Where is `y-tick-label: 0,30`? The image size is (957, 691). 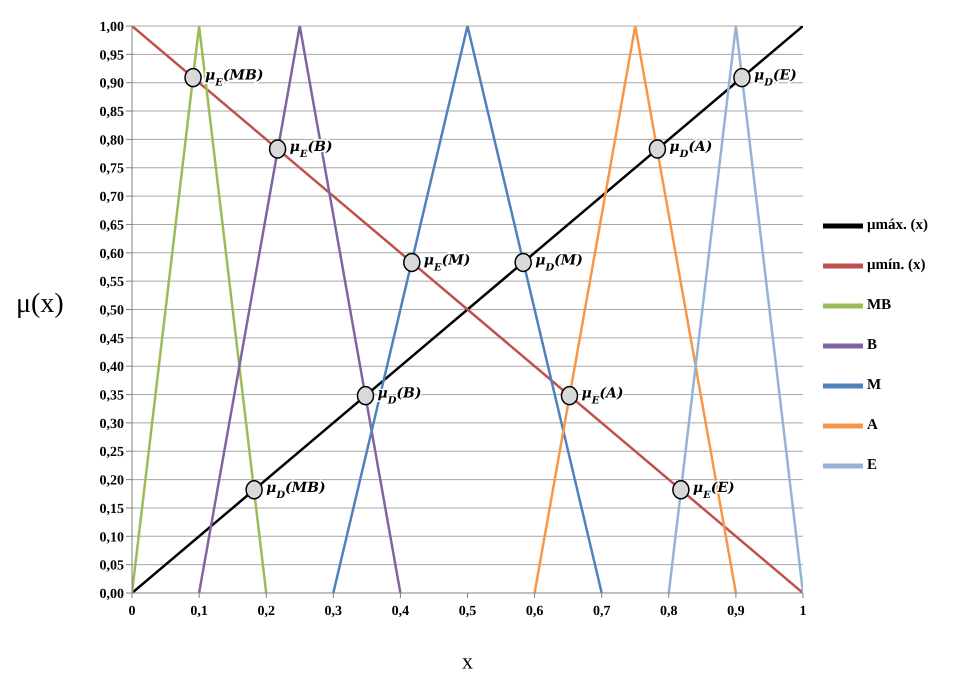
y-tick-label: 0,30 is located at coordinates (112, 424).